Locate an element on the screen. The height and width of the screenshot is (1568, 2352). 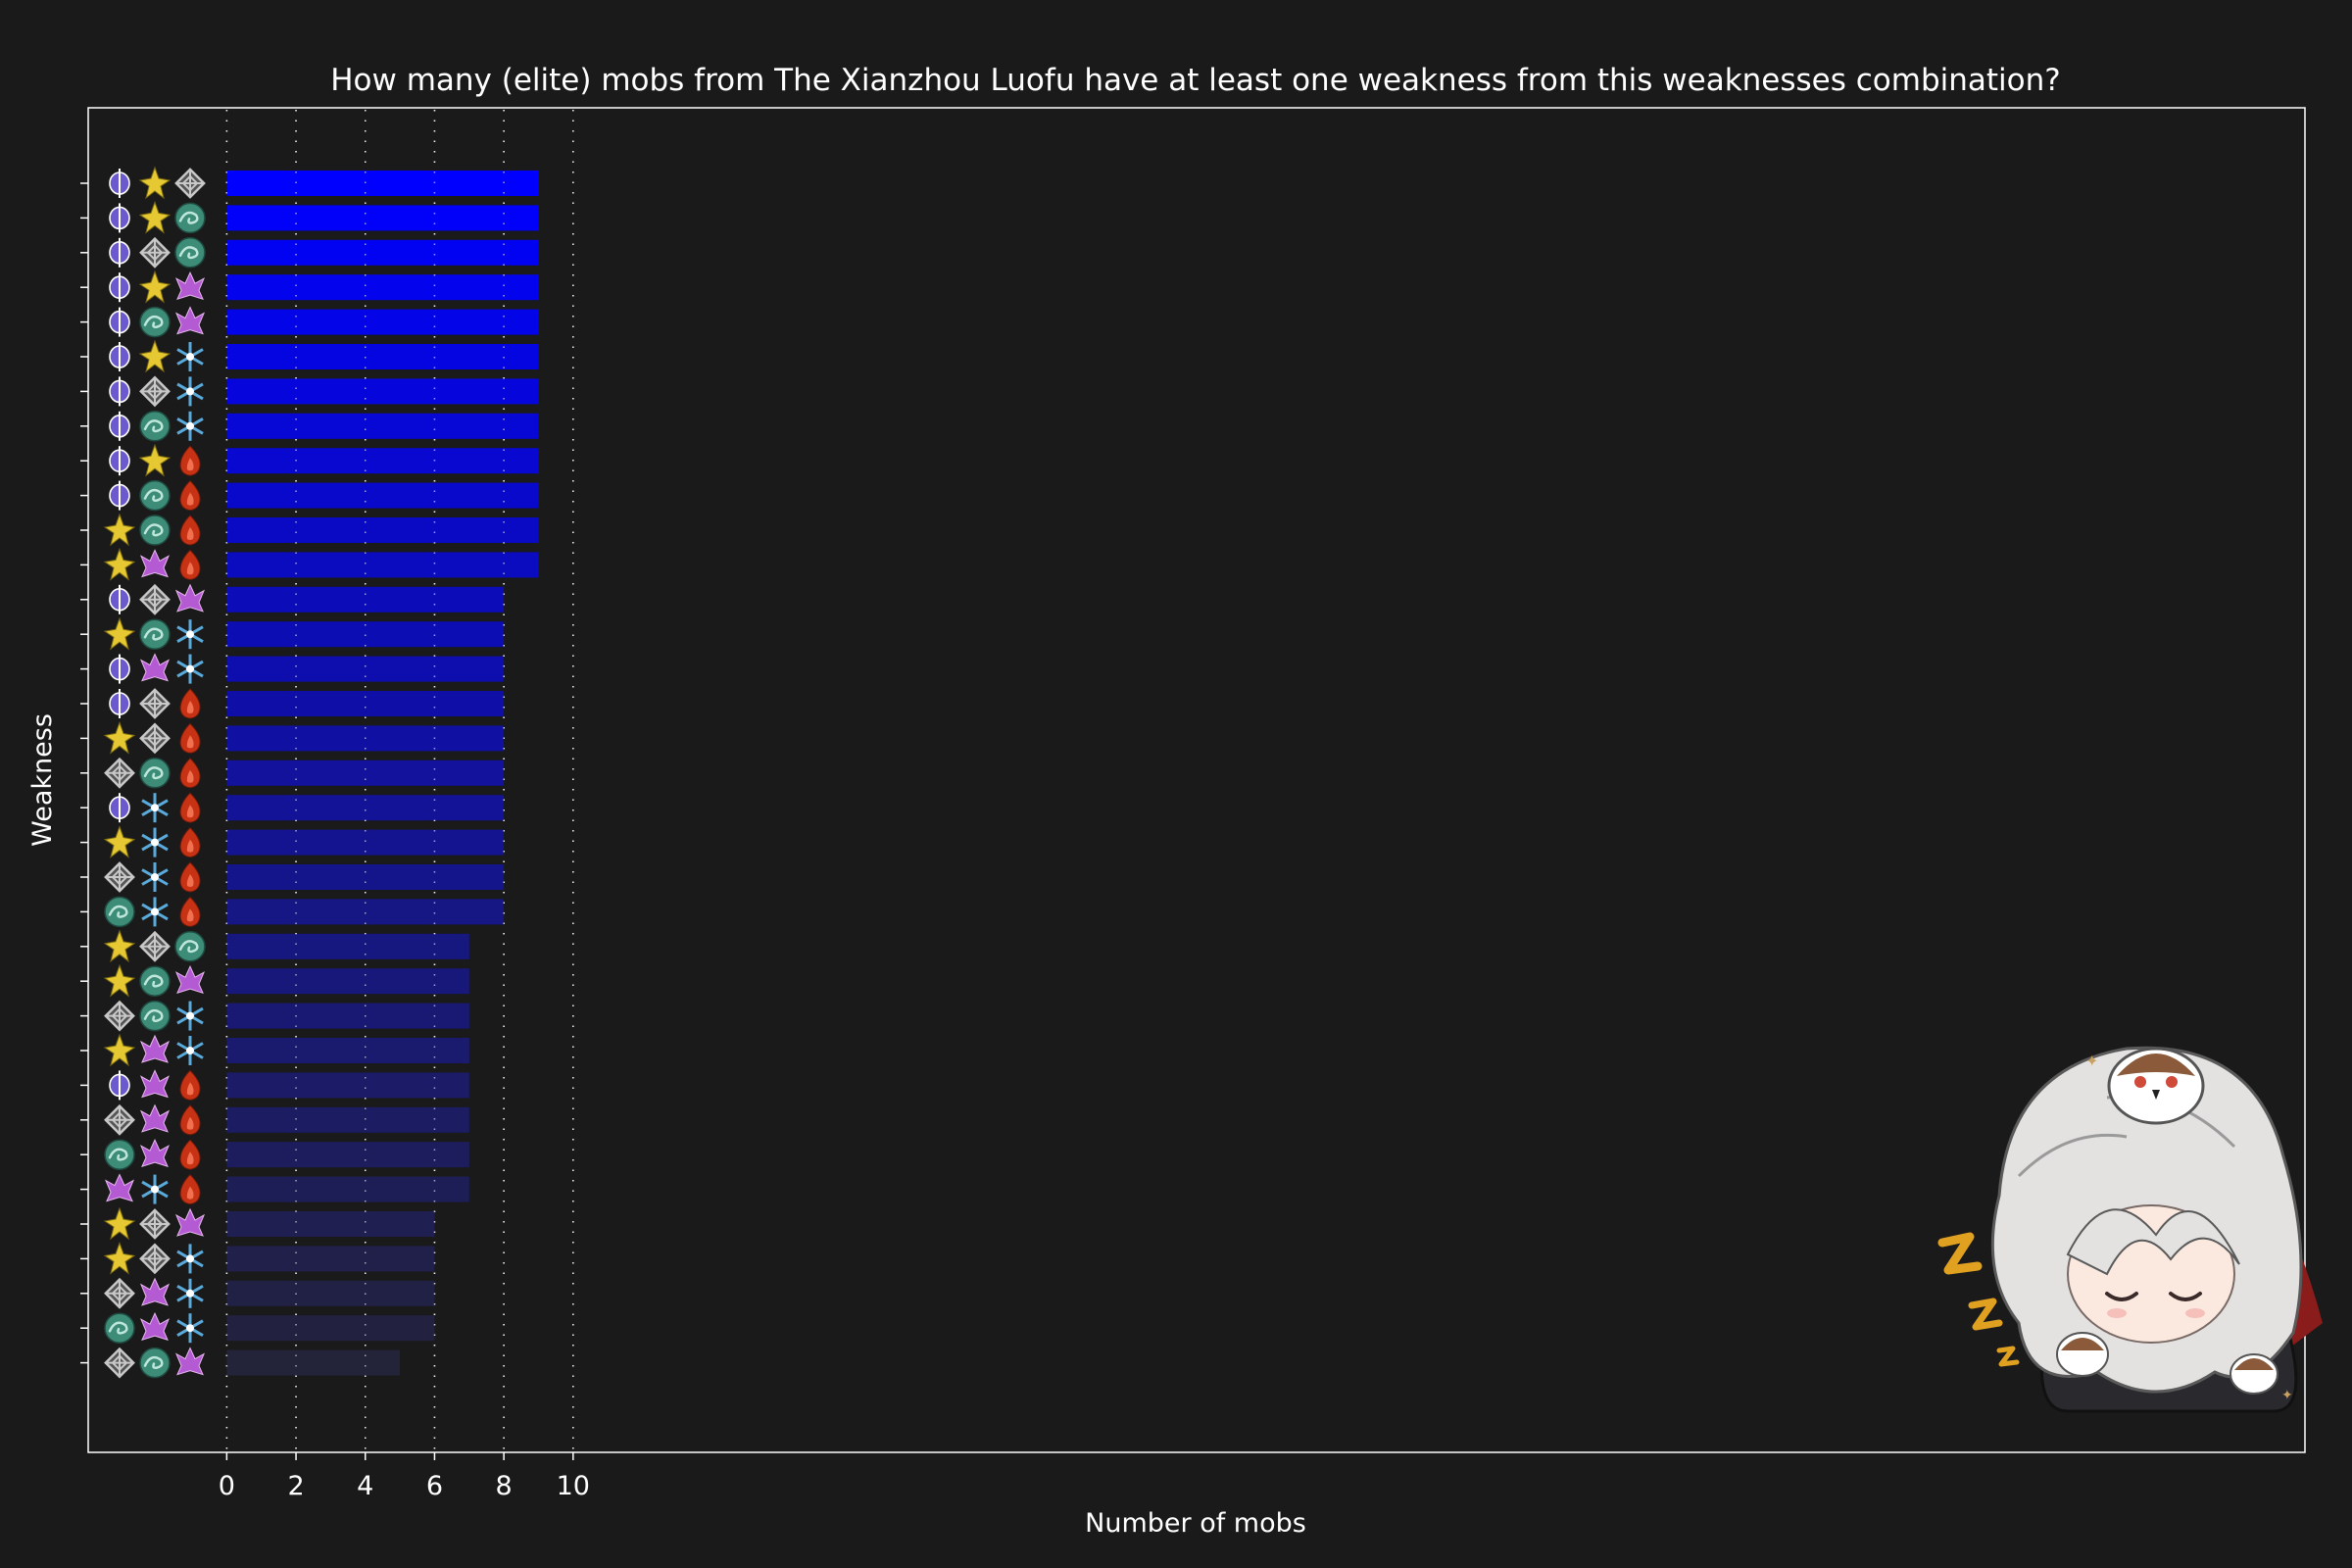
x-tick-label: 4 is located at coordinates (365, 1486).